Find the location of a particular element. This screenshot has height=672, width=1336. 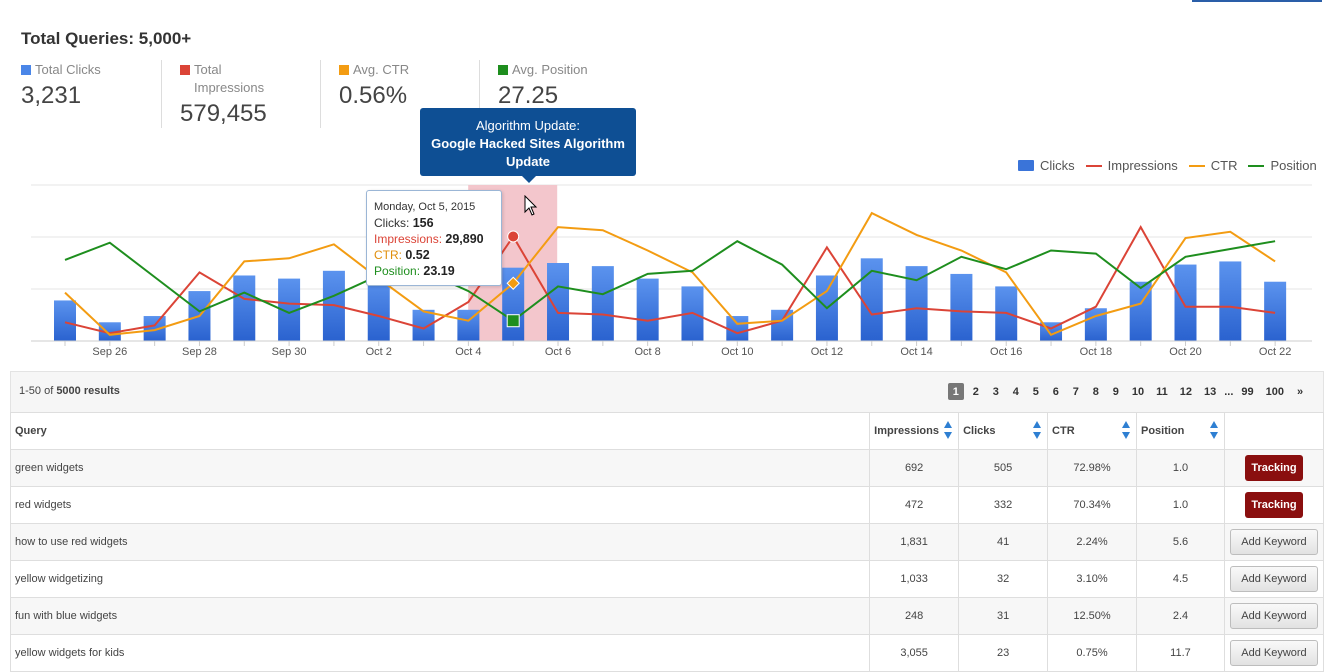

page-link: 2 is located at coordinates (975, 391).